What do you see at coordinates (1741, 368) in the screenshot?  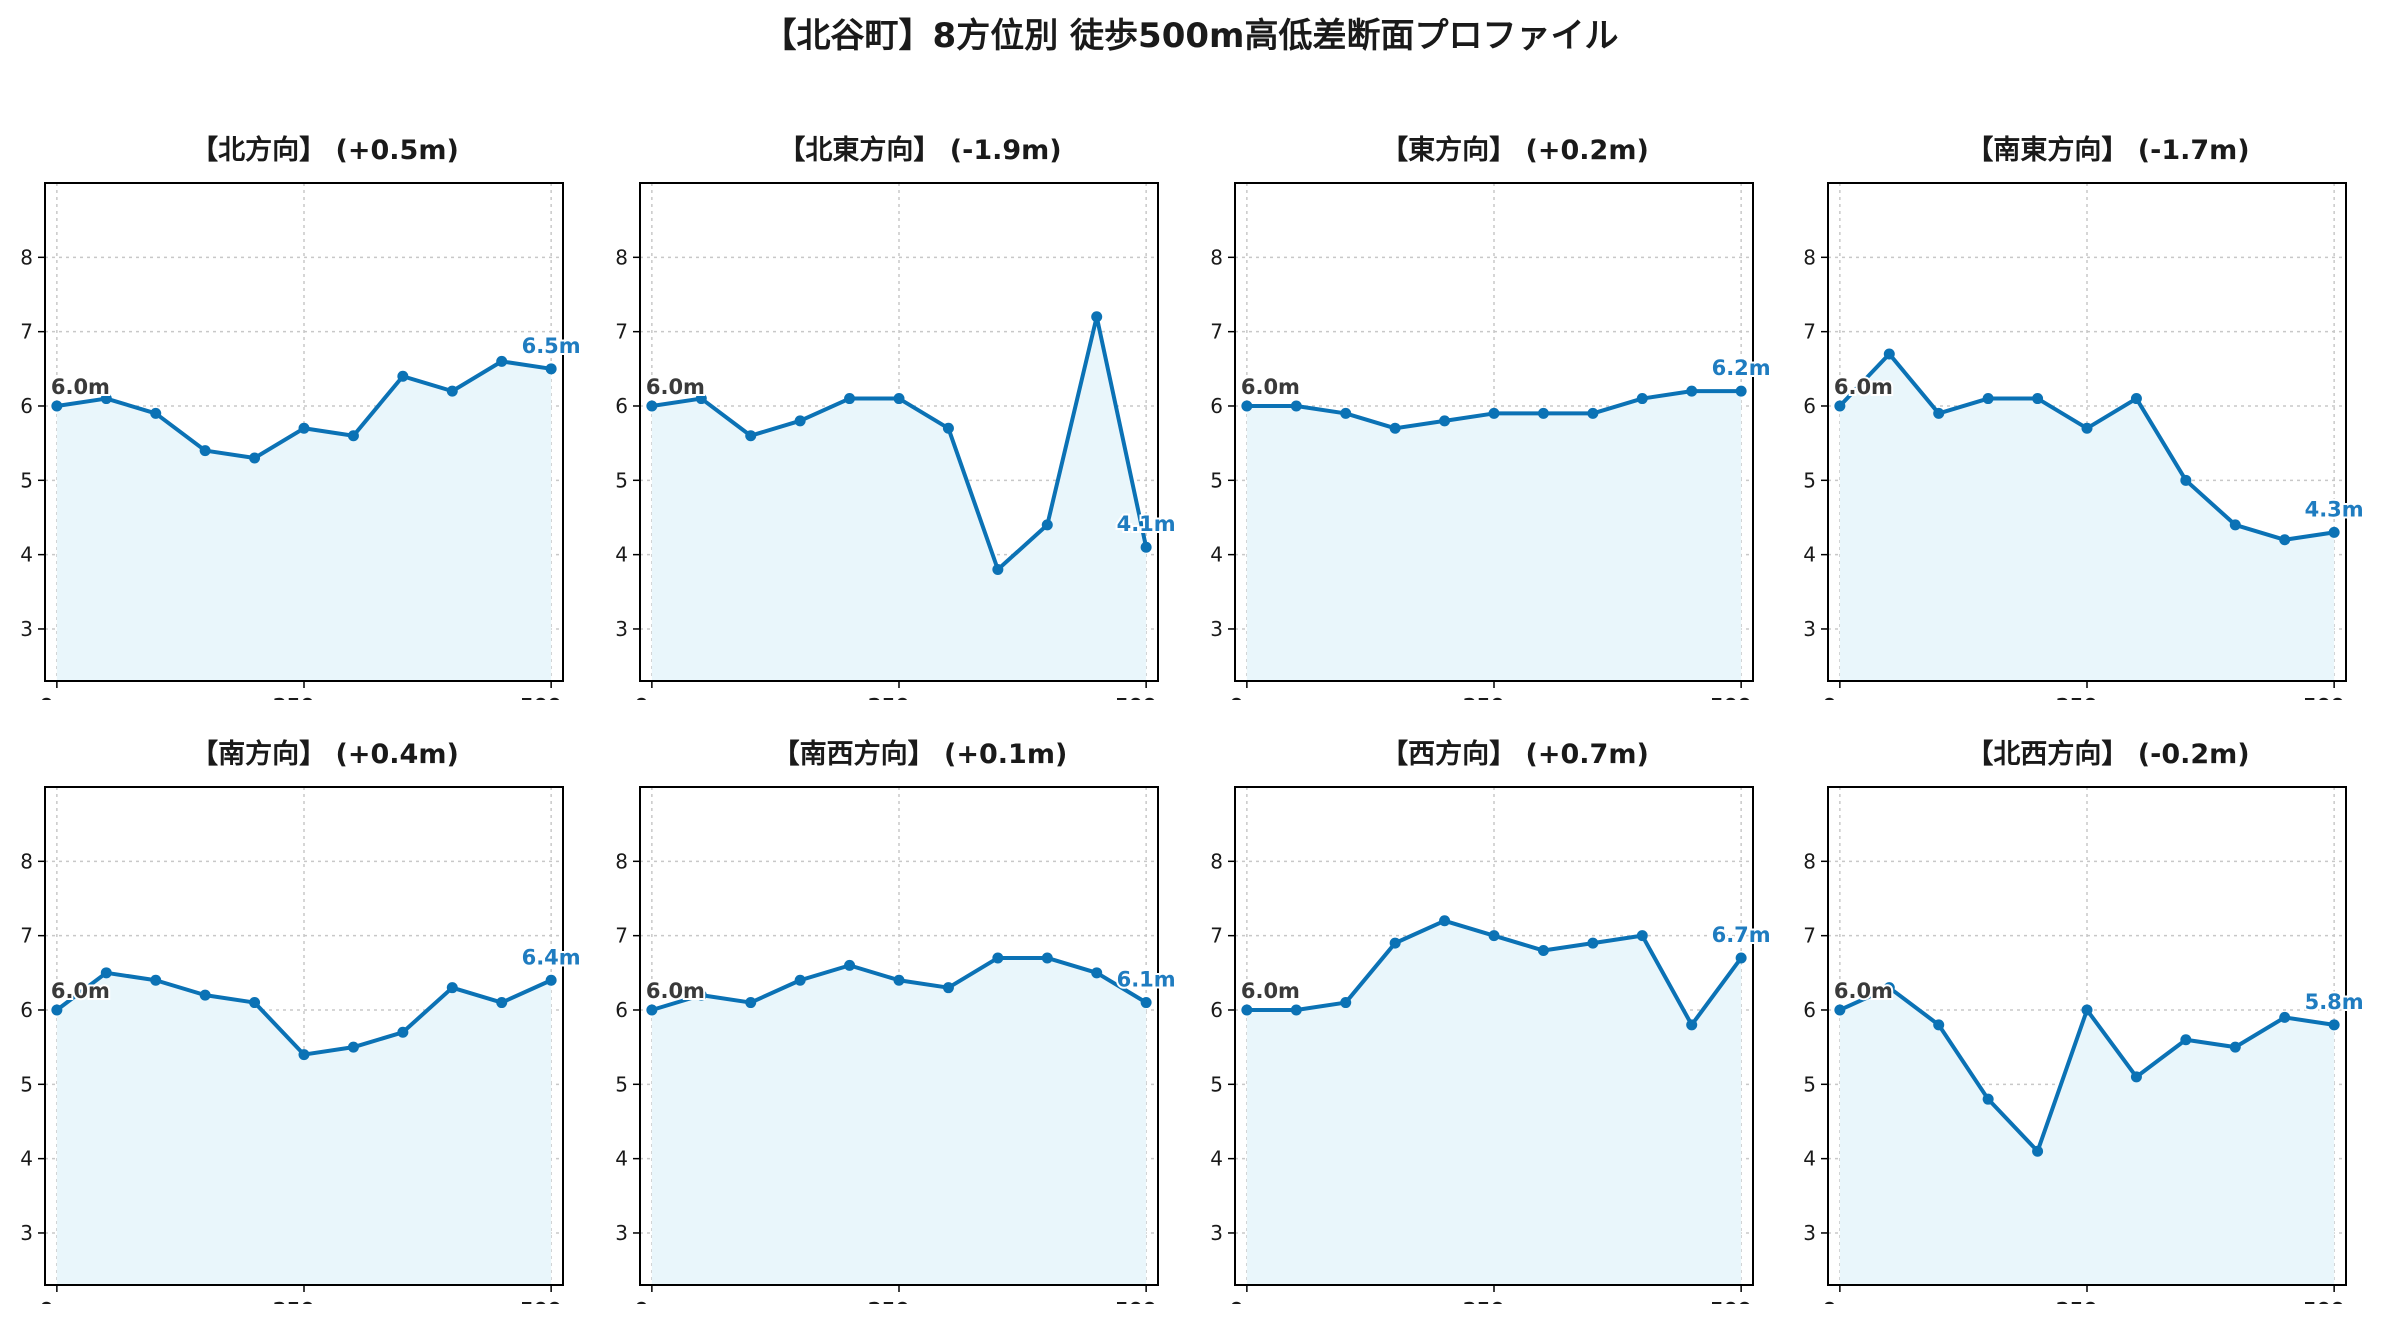 I see `end-value-label: 6.2m` at bounding box center [1741, 368].